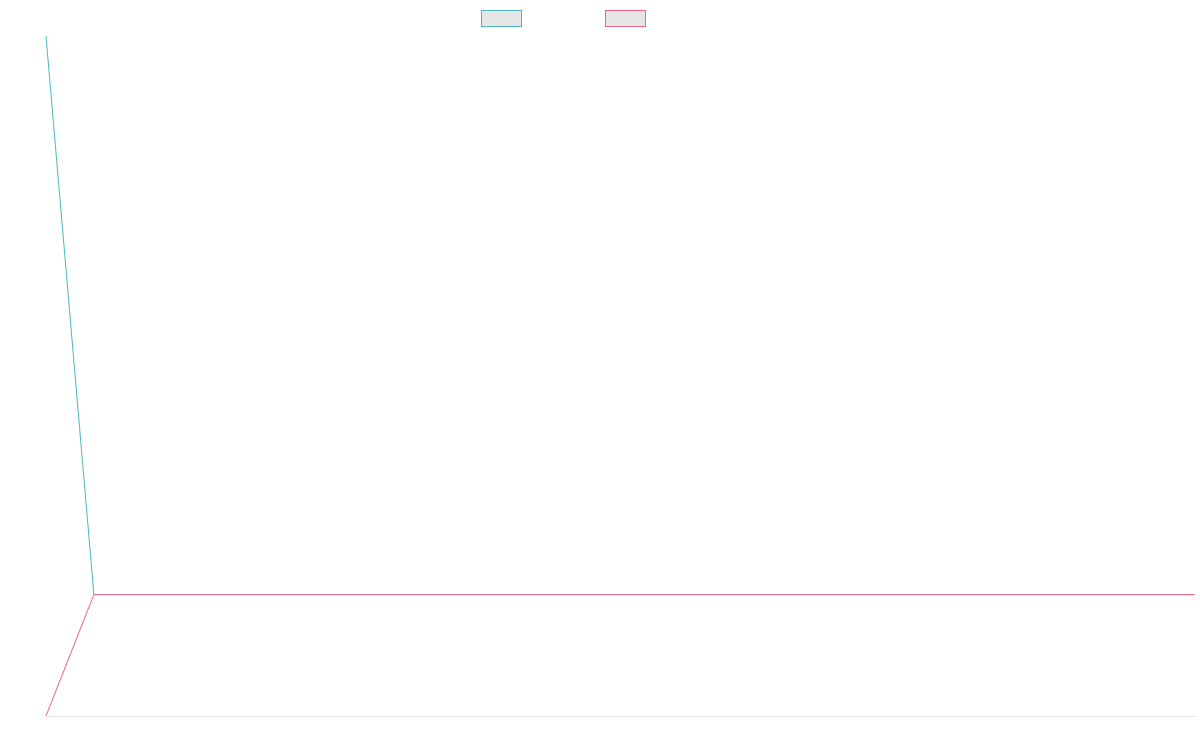  Describe the element at coordinates (563, 18) in the screenshot. I see `chart-legend` at that location.